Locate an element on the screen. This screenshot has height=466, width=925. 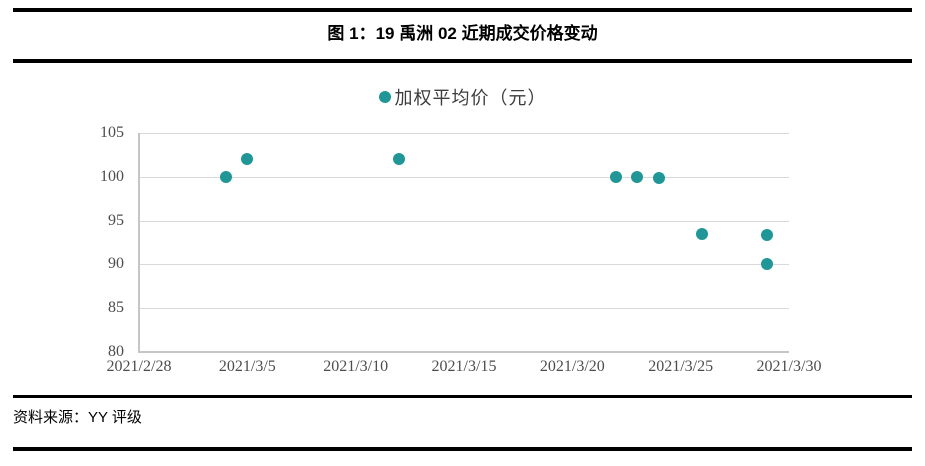
y-tick-label: 90 is located at coordinates (116, 264).